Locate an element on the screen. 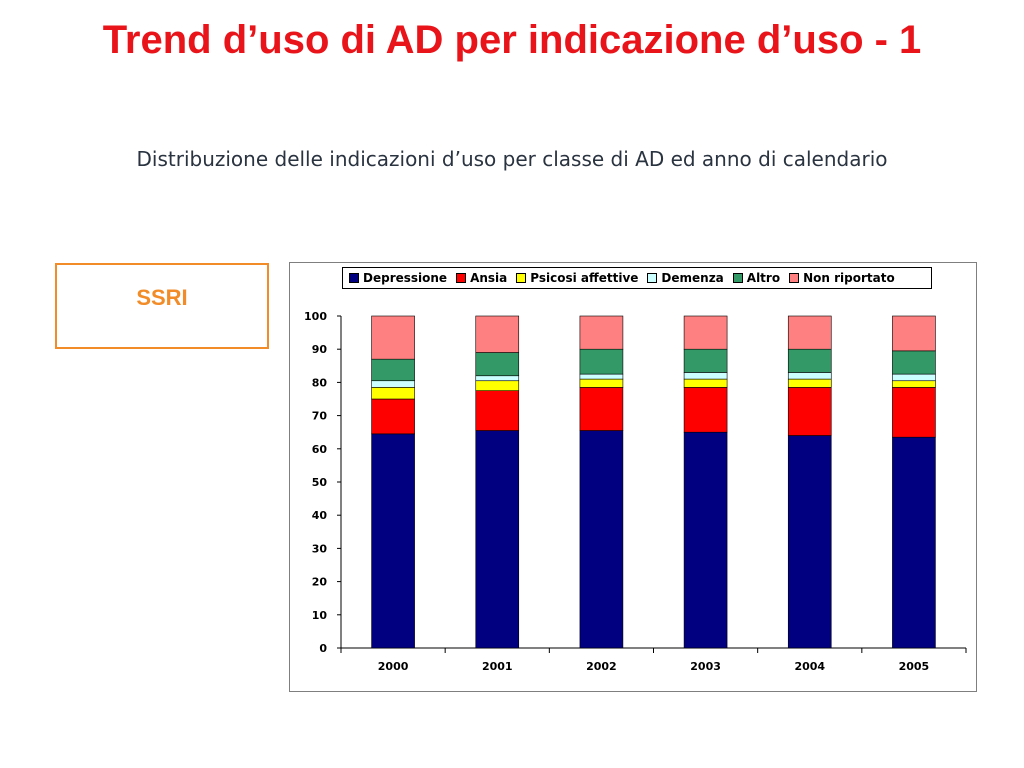 The image size is (1024, 768). legend-item: Ansia is located at coordinates (481, 278).